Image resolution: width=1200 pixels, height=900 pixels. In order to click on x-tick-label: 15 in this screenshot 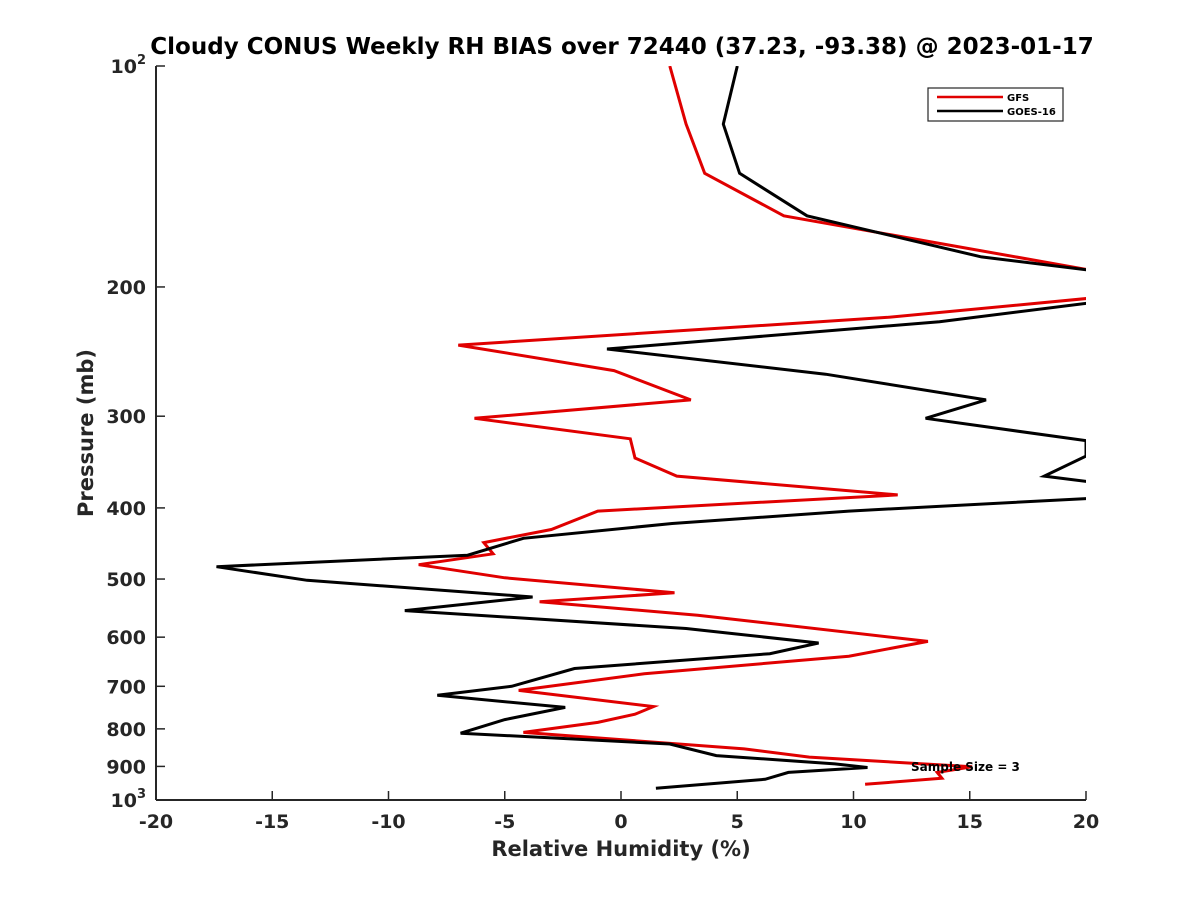, I will do `click(970, 822)`.